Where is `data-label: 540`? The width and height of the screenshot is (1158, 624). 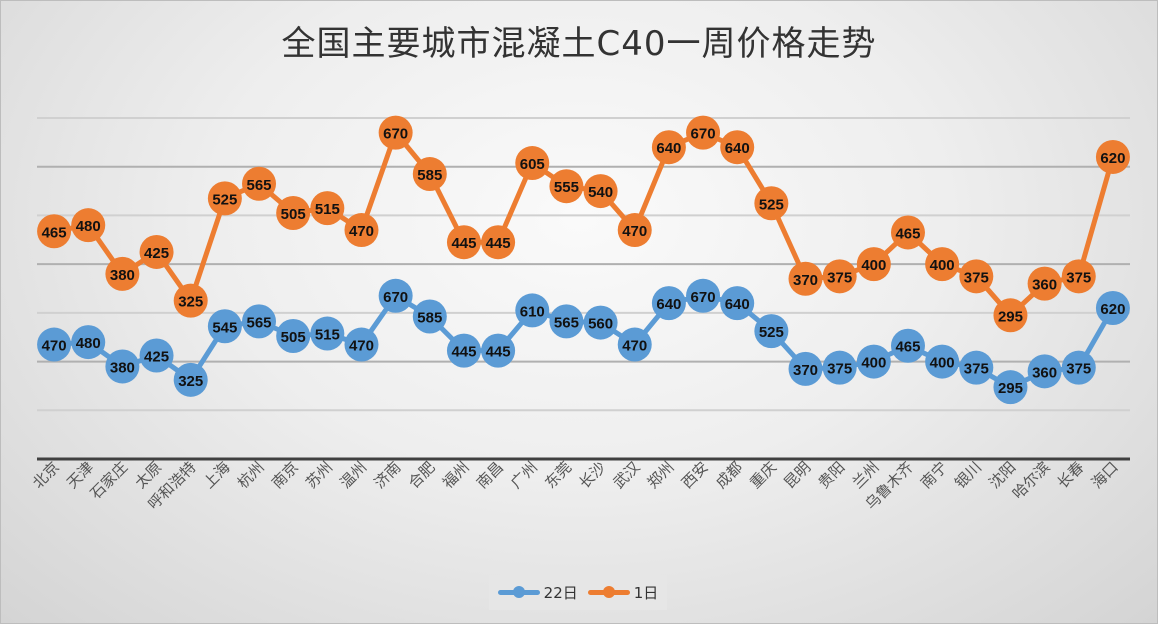 data-label: 540 is located at coordinates (600, 192).